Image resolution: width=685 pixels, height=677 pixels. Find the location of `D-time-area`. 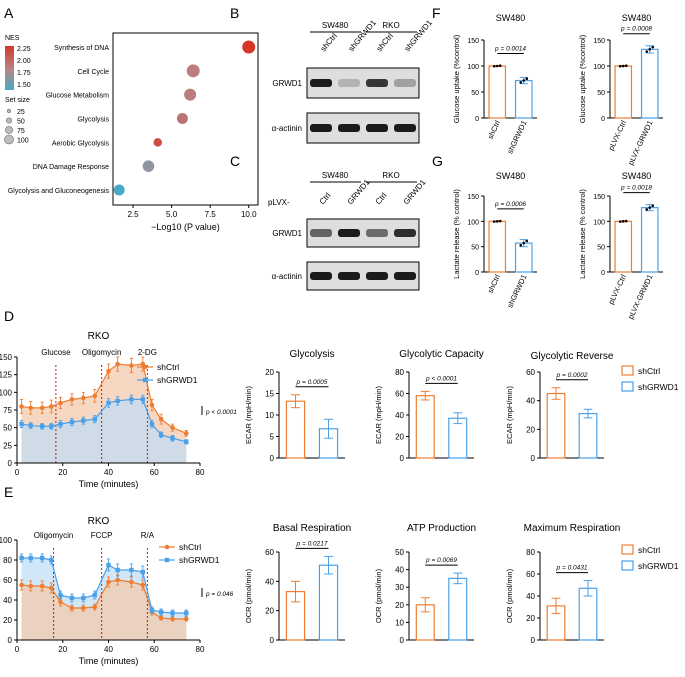

D-time-area is located at coordinates (104, 431).